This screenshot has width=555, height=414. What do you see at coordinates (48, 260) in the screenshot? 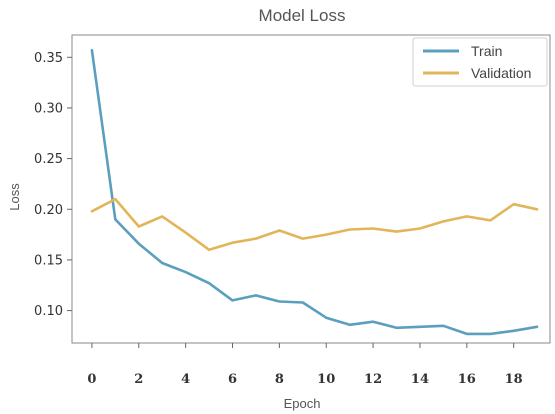
I see `y-tick-label: 0.15` at bounding box center [48, 260].